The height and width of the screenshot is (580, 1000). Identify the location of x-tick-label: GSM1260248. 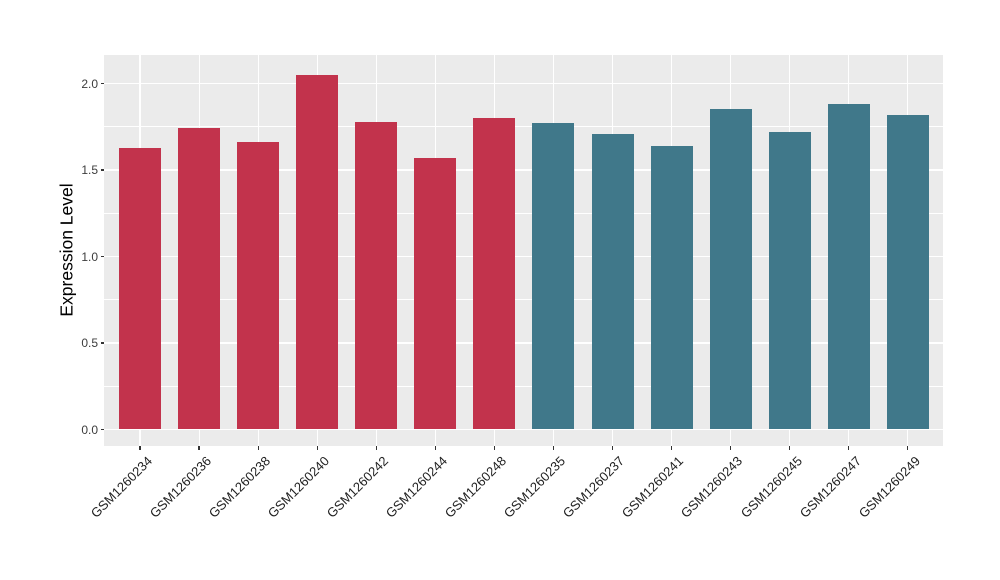
(475, 487).